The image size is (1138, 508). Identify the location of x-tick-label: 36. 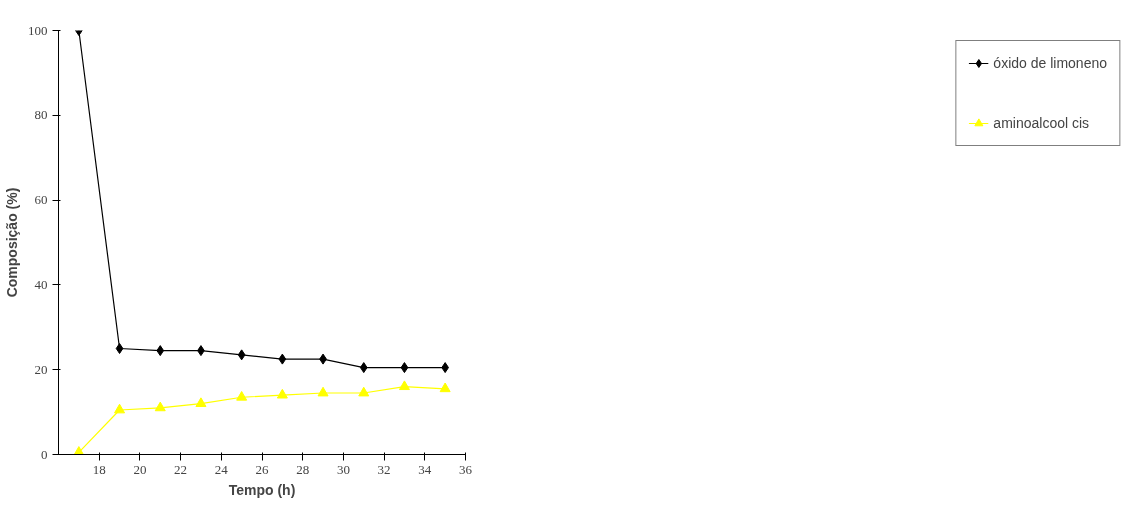
(466, 469).